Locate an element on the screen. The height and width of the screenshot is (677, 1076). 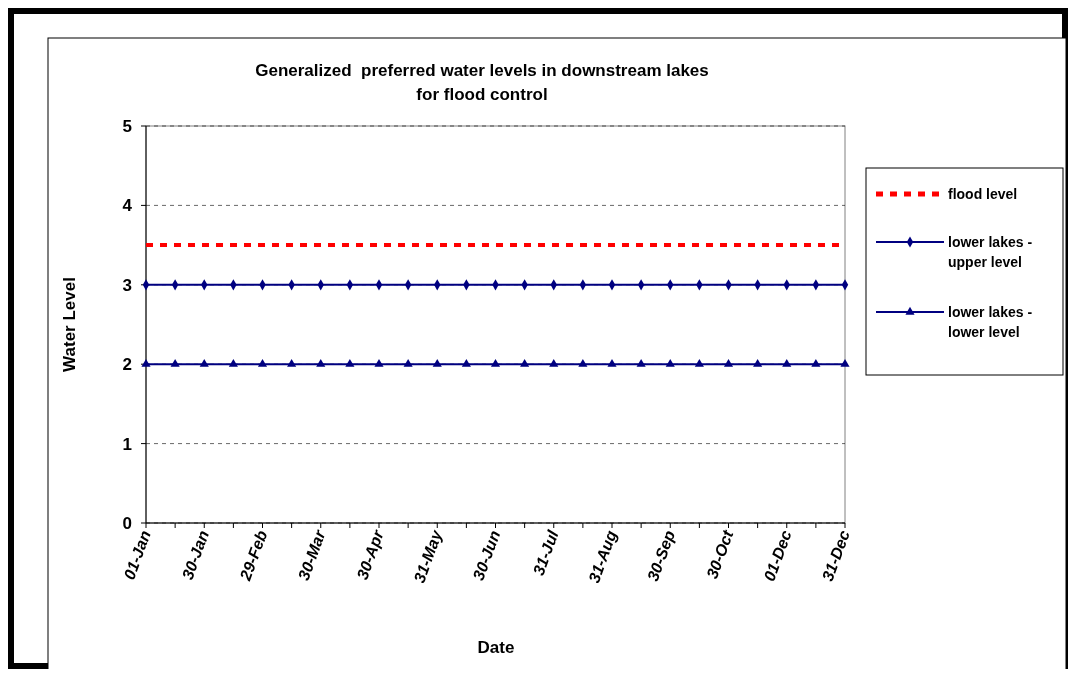
x-tick-label: 30-Jan is located at coordinates (195, 555).